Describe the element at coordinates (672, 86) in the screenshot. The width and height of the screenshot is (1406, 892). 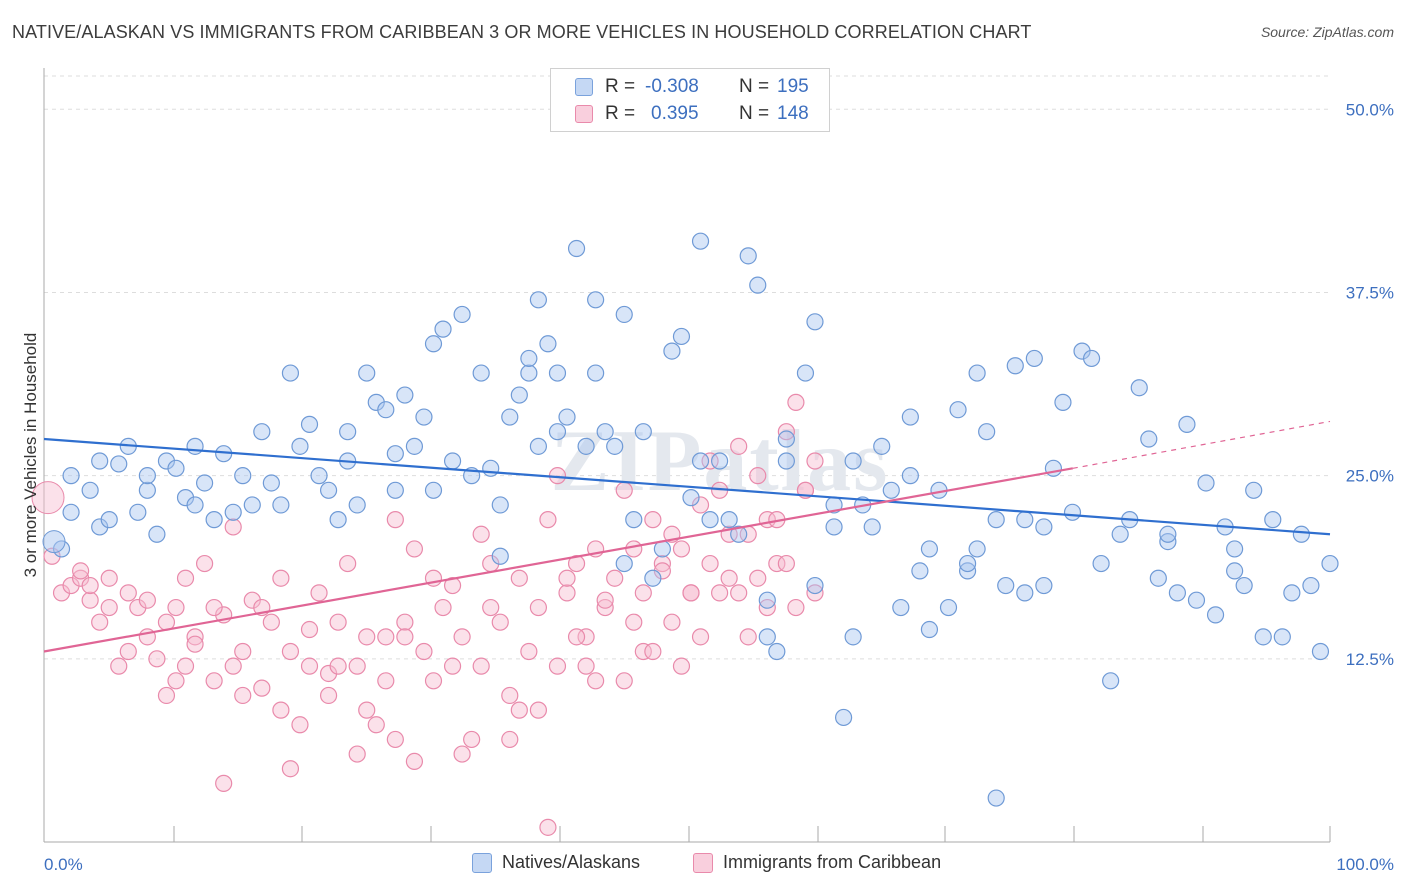
I see `legend-r-value-1: -0.308` at that location.